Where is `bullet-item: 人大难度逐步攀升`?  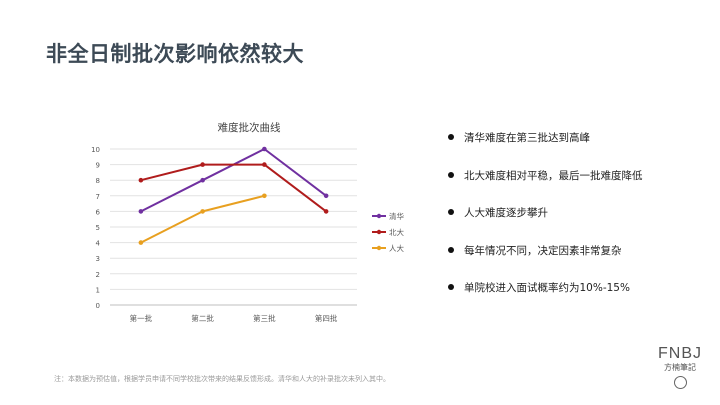
bullet-item: 人大难度逐步攀升 is located at coordinates (544, 224).